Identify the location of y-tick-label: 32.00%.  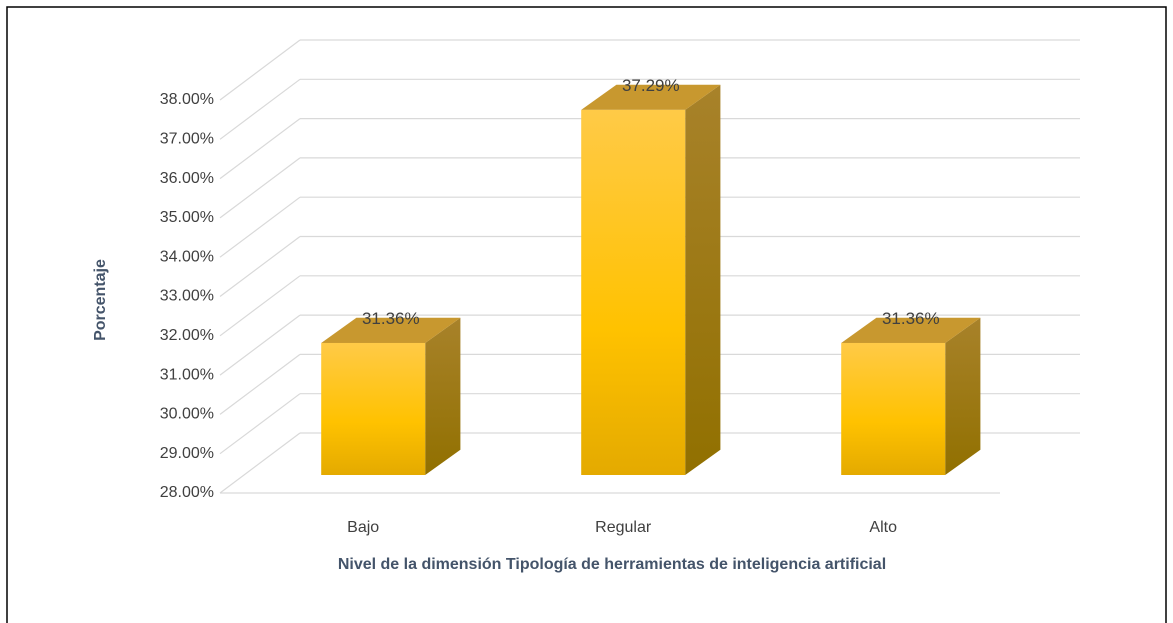
(187, 335).